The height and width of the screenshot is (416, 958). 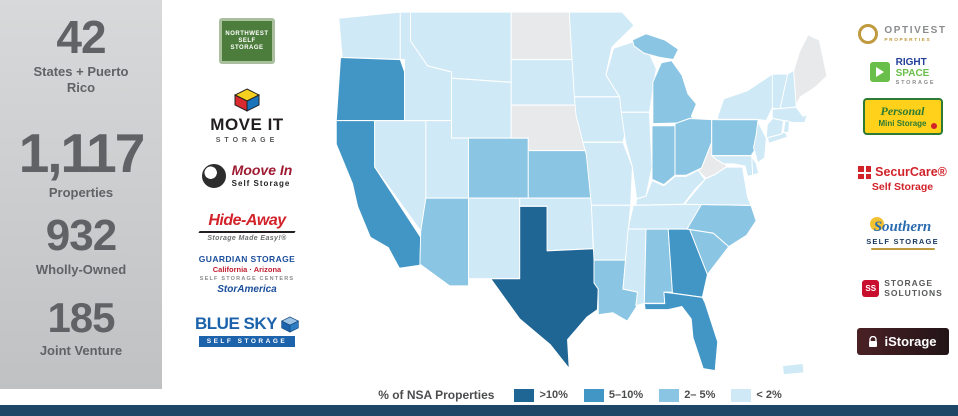 I want to click on stat-joint-venture: 185 Joint Venture, so click(x=81, y=328).